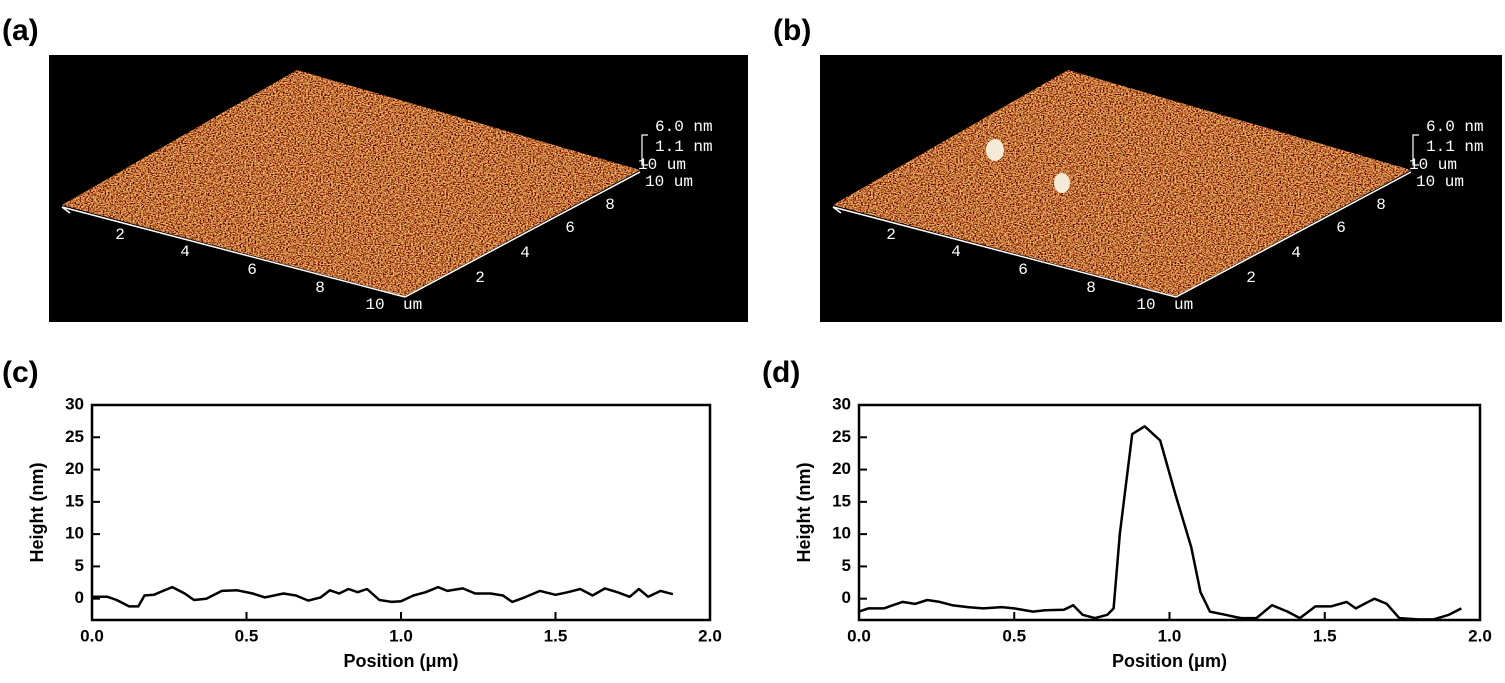 This screenshot has width=1505, height=683. Describe the element at coordinates (20, 30) in the screenshot. I see `panel-label: (a)` at that location.